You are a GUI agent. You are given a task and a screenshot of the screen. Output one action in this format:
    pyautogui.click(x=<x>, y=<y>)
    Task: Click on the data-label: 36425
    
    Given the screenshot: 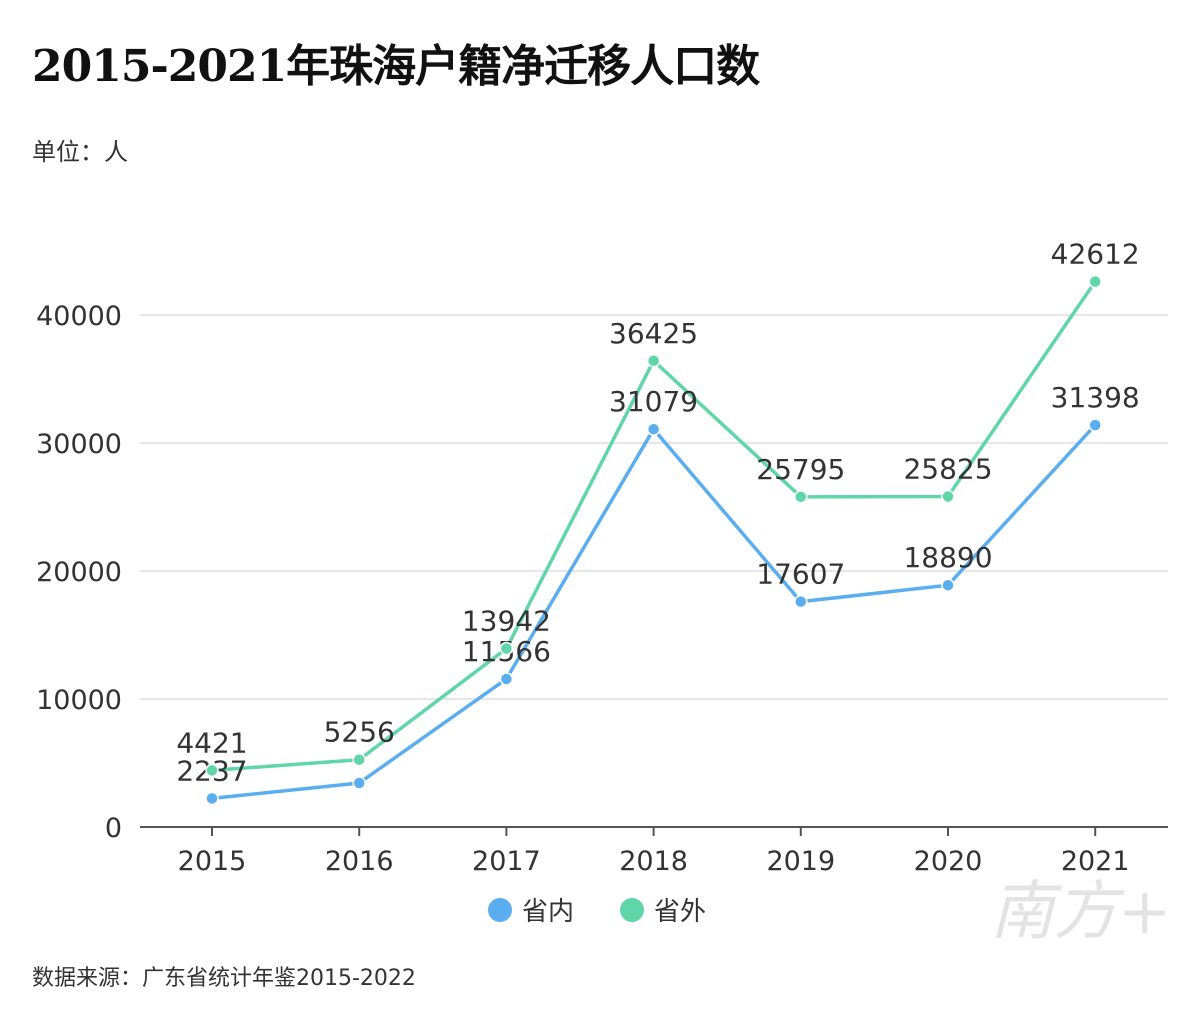 What is the action you would take?
    pyautogui.click(x=653, y=333)
    